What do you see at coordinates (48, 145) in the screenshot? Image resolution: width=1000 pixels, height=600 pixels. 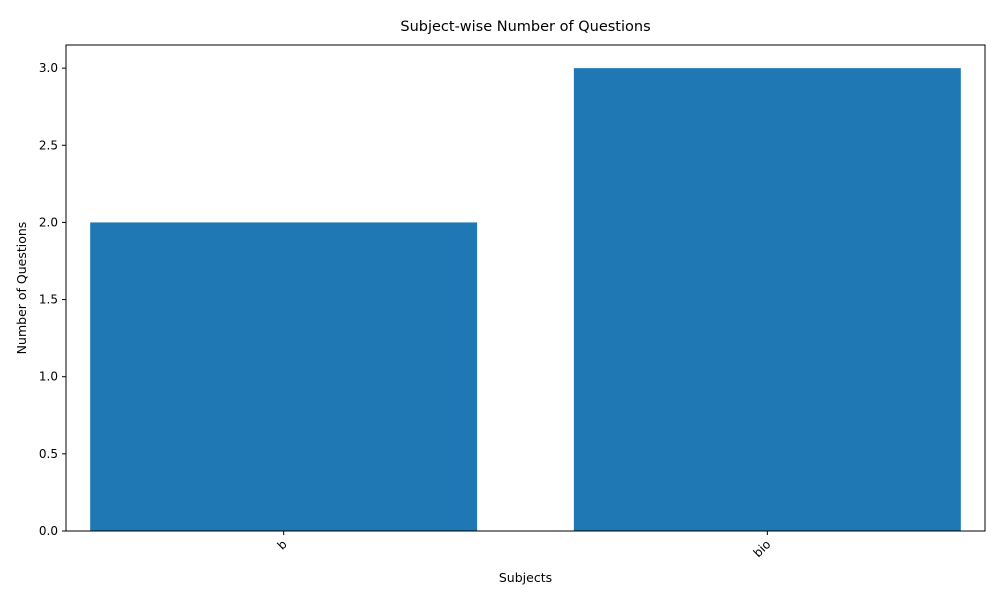 I see `y-tick-label: 2.5` at bounding box center [48, 145].